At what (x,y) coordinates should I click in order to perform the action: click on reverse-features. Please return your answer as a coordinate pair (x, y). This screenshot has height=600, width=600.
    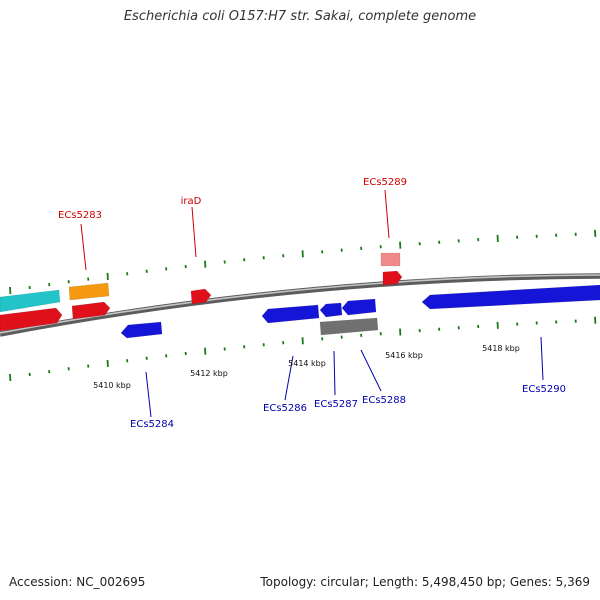
    Looking at the image, I should click on (360, 311).